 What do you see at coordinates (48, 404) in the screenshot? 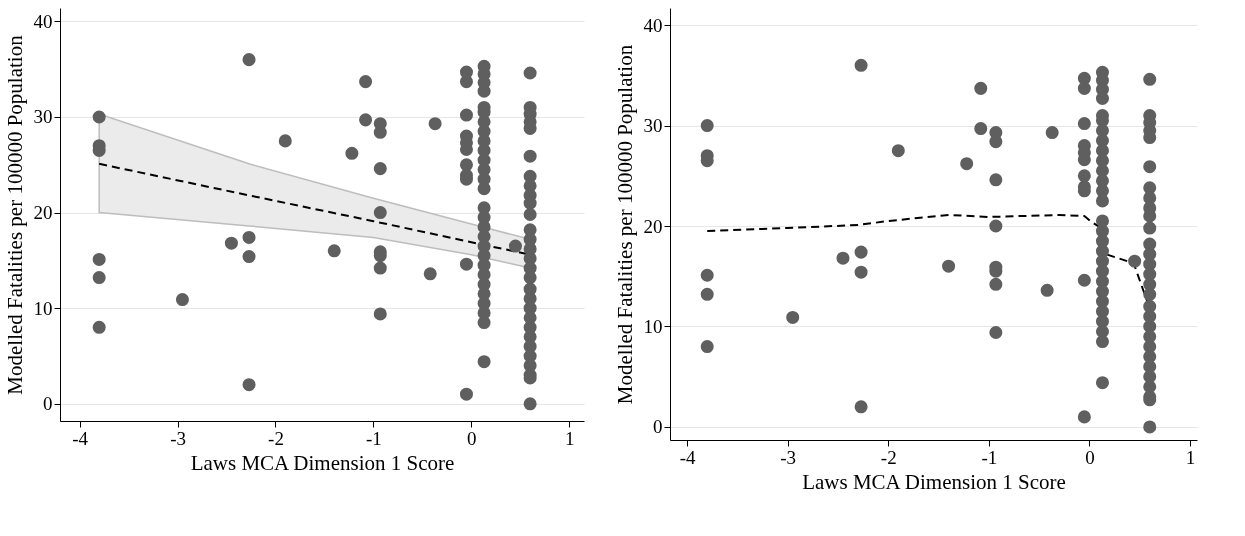
I see `y-tick-label: 0` at bounding box center [48, 404].